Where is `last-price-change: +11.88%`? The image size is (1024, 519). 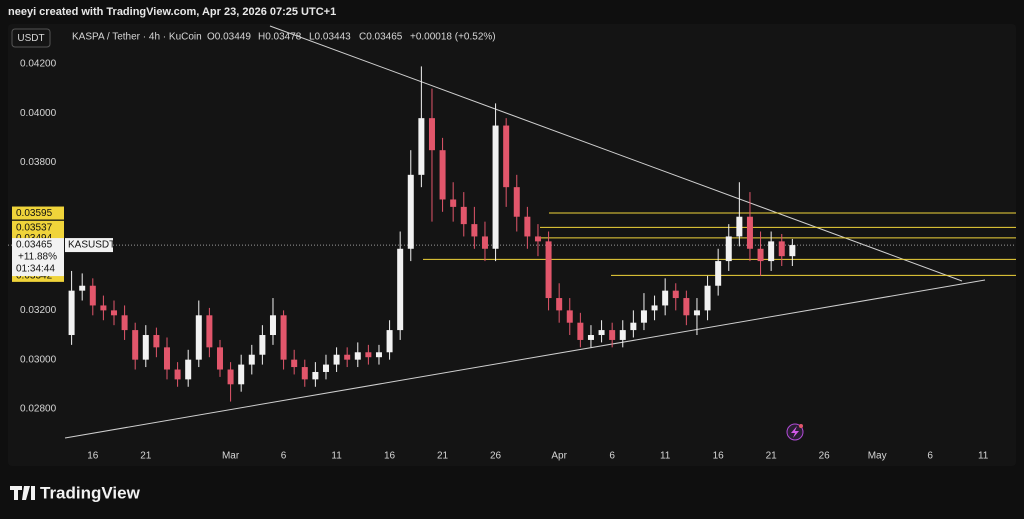
last-price-change: +11.88% is located at coordinates (37, 257).